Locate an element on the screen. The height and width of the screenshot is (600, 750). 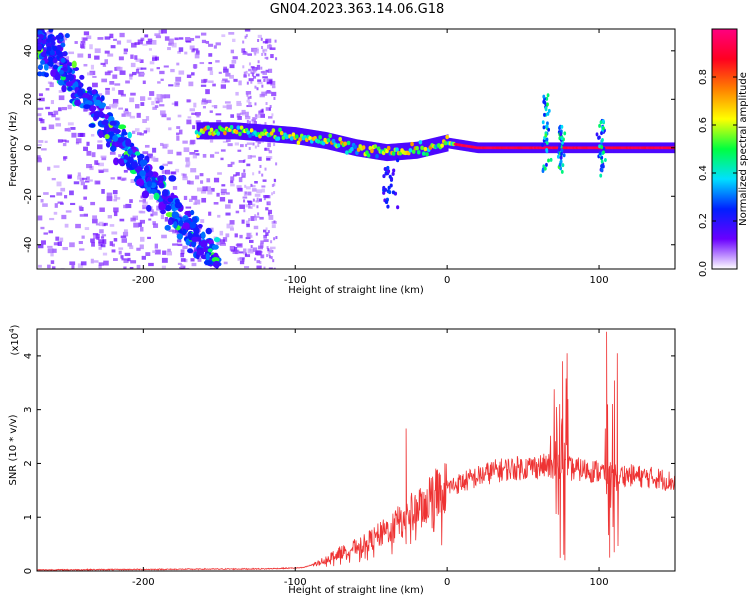
y-tick-label: 20 is located at coordinates (28, 99).